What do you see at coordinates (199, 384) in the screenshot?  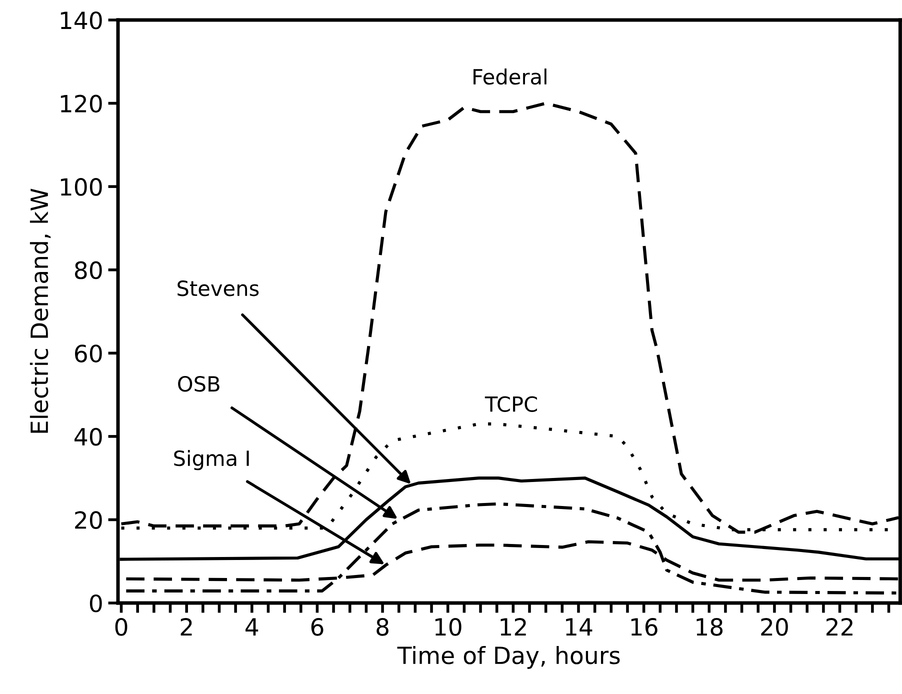 I see `annotation: OSB` at bounding box center [199, 384].